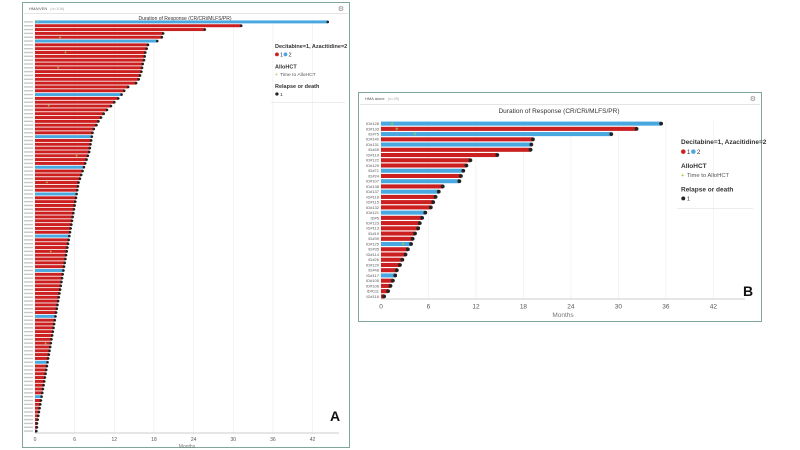 This screenshot has width=800, height=450. What do you see at coordinates (372, 196) in the screenshot?
I see `bar-id-label: ID#118` at bounding box center [372, 196].